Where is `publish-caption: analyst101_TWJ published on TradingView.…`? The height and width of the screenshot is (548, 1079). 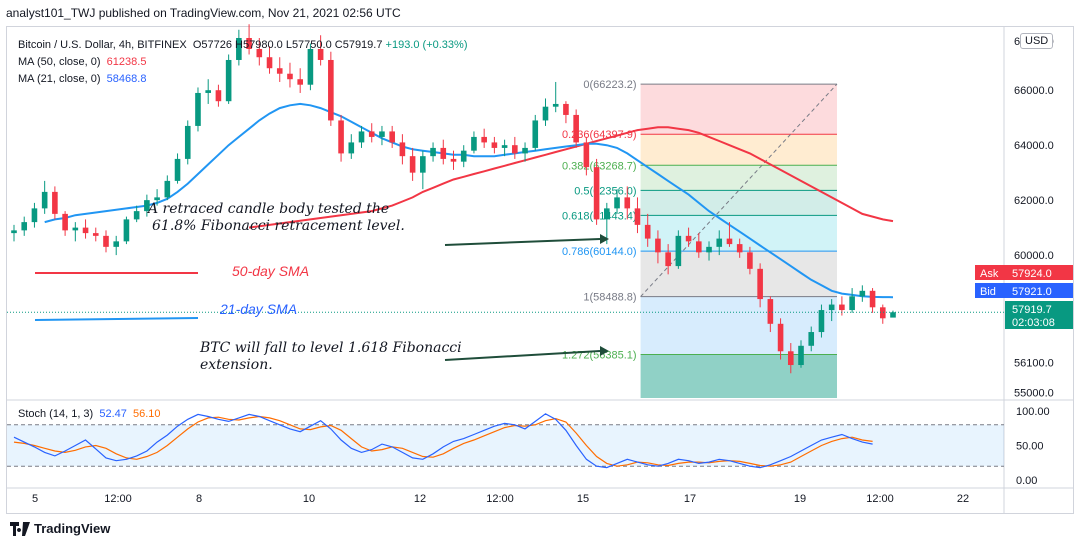 publish-caption: analyst101_TWJ published on TradingView.… is located at coordinates (203, 13).